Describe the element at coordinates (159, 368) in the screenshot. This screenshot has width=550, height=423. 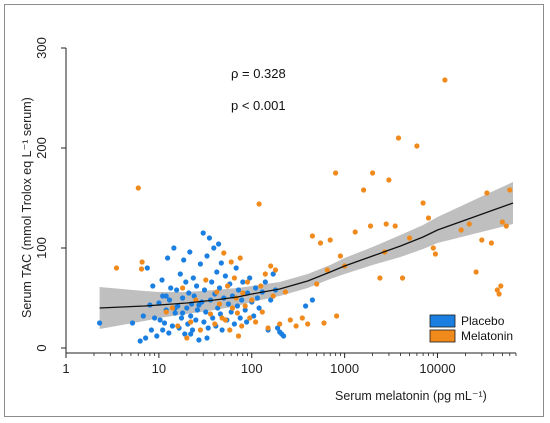
I see `x-tick-label: 10` at that location.